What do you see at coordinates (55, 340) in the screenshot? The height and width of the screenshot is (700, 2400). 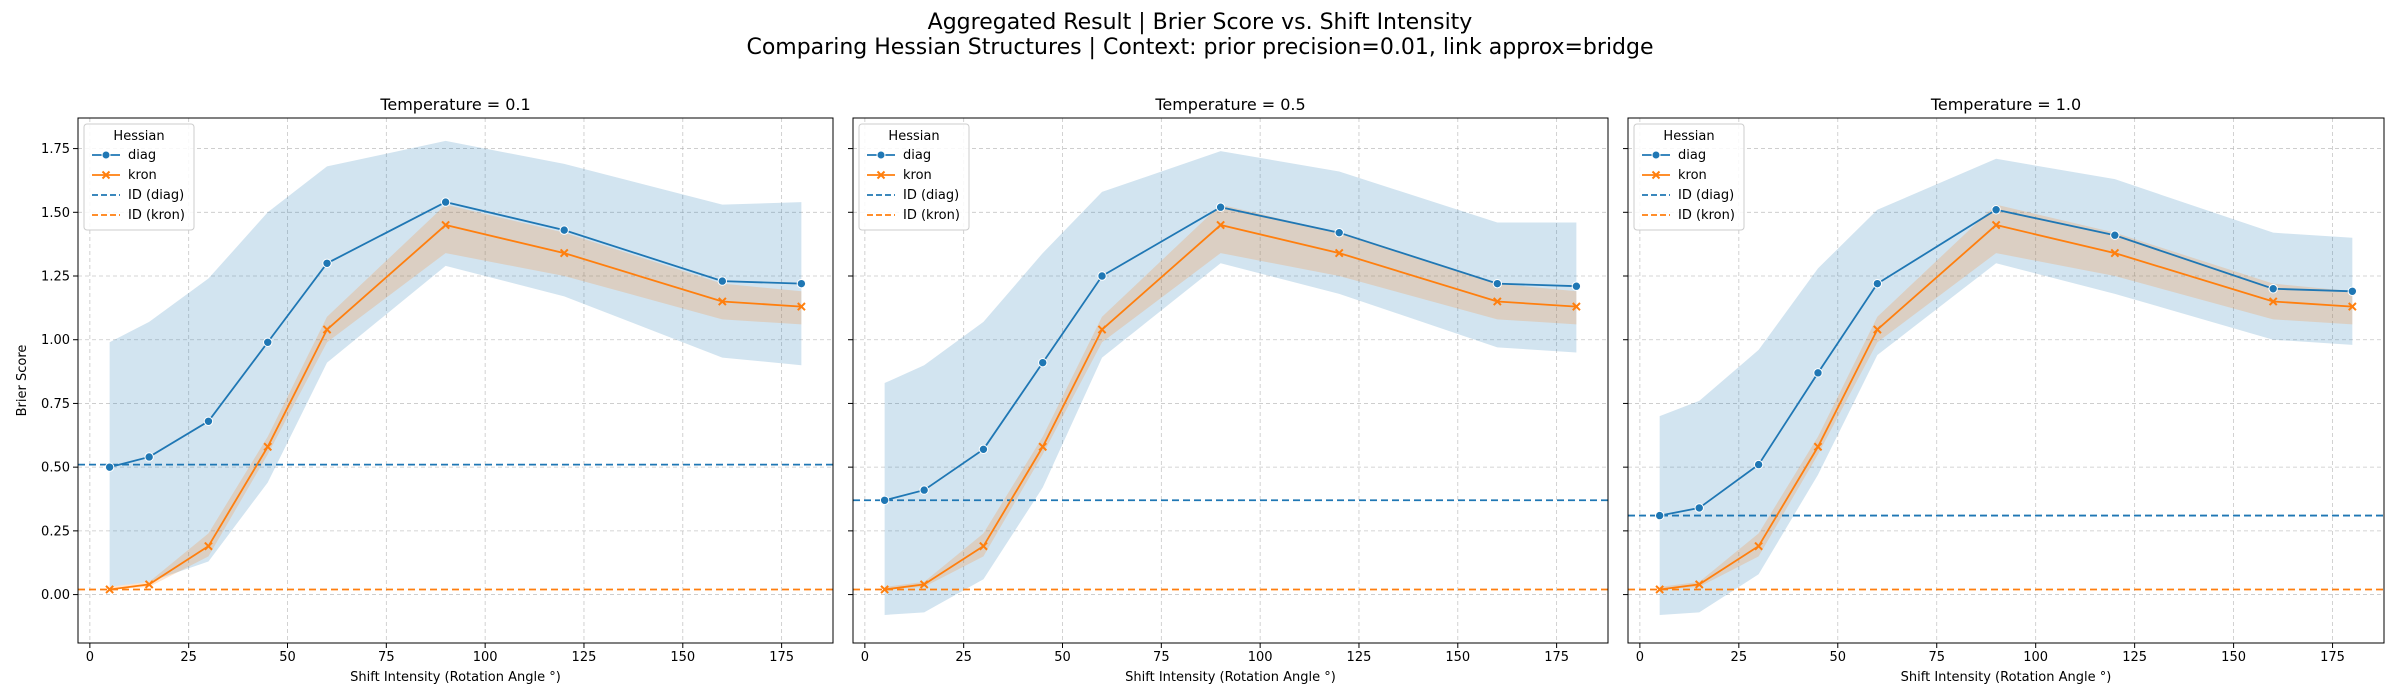 I see `y-tick-label: 1.00` at bounding box center [55, 340].